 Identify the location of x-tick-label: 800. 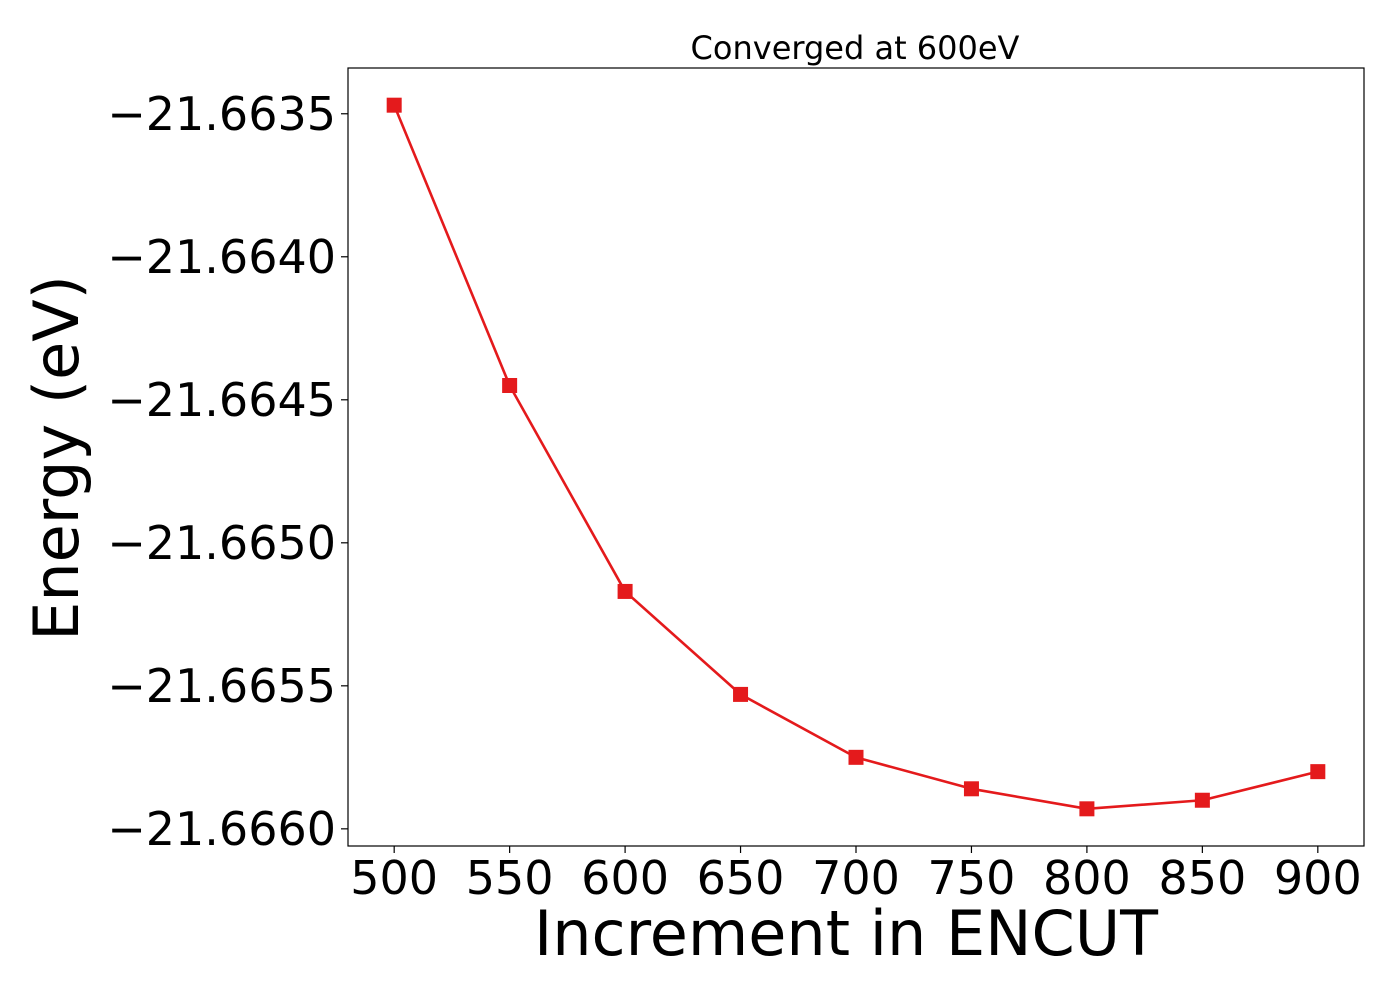
(1087, 878).